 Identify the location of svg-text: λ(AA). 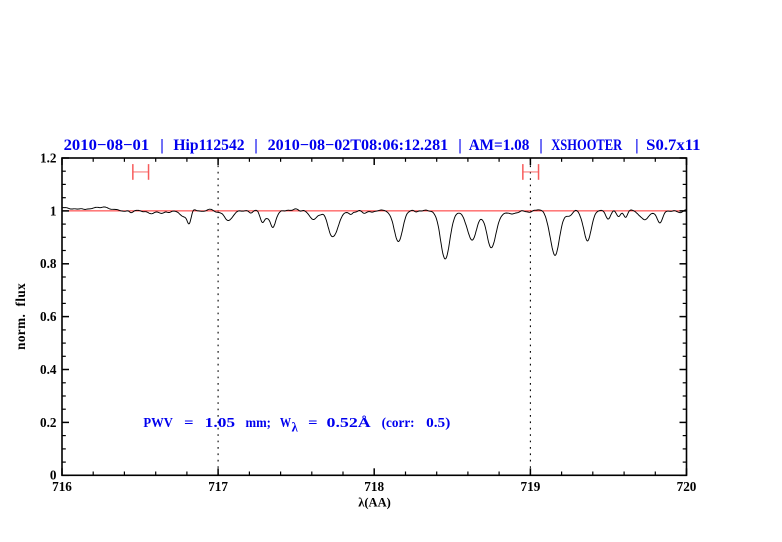
(374, 503).